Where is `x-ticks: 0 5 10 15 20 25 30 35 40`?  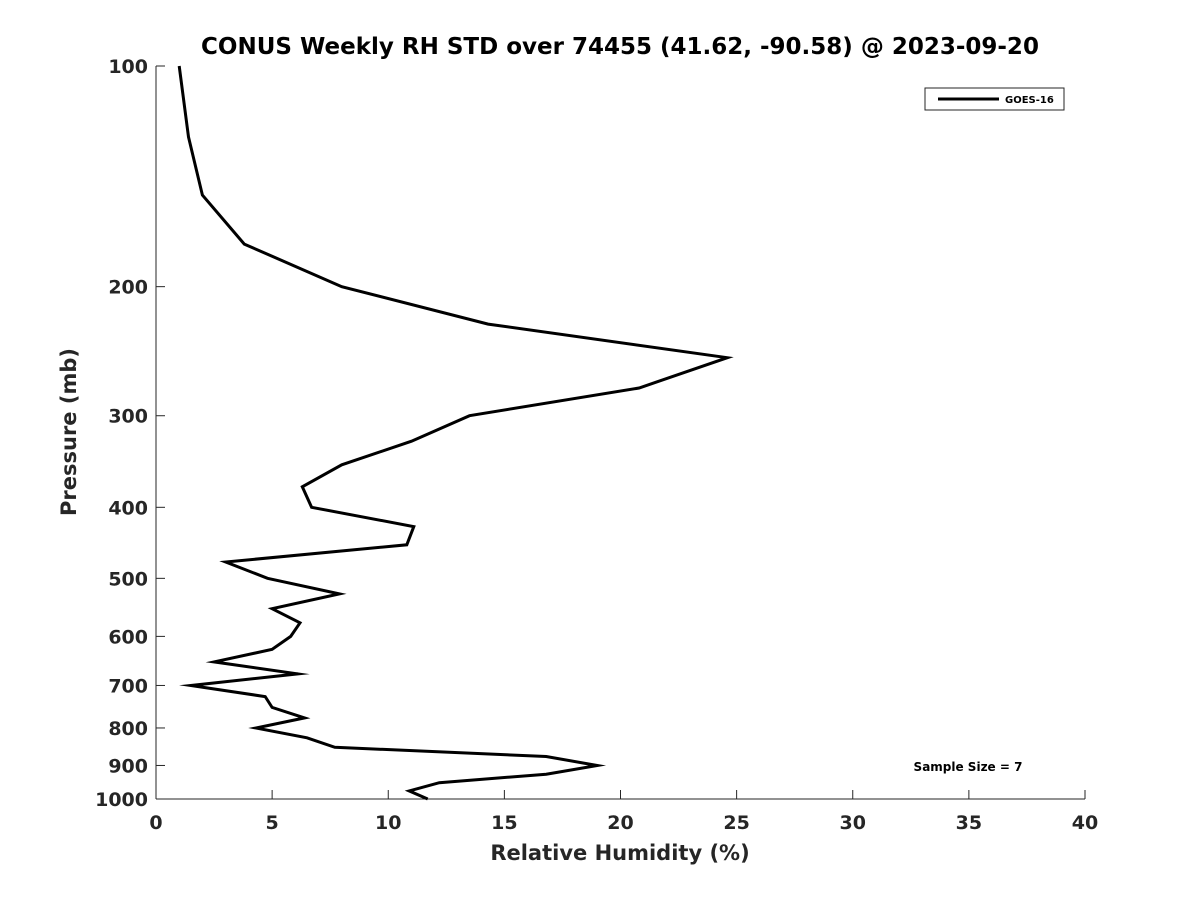
x-ticks: 0 5 10 15 20 25 30 35 40 is located at coordinates (623, 812).